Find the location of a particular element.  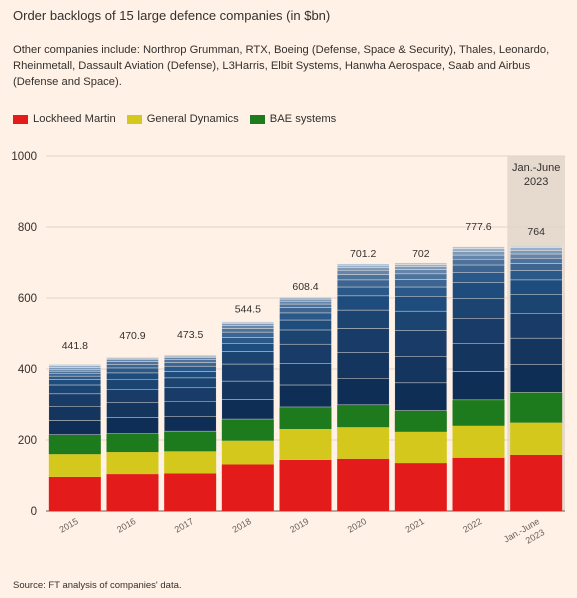

legend-label-lockheed-martin: Lockheed Martin is located at coordinates (74, 119).